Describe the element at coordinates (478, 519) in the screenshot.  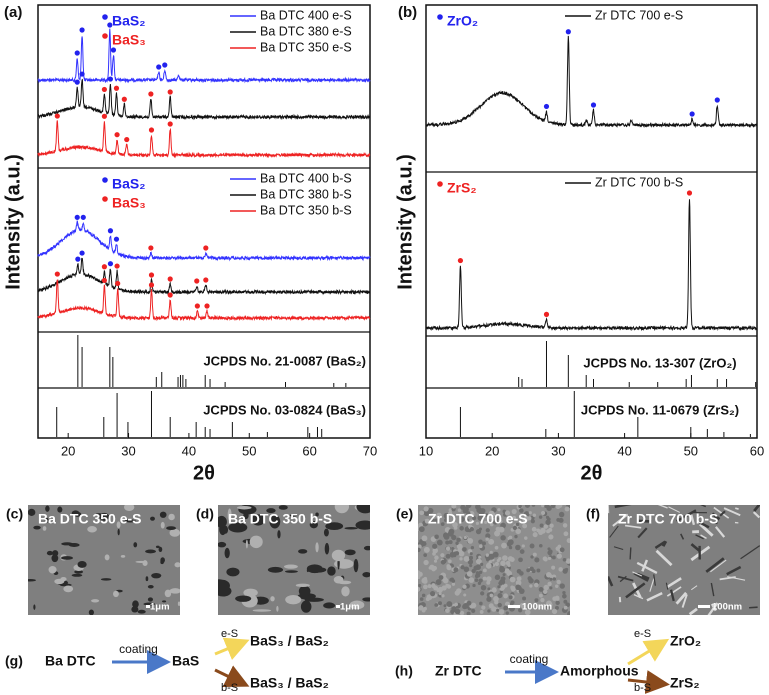
I see `image-title: Zr DTC 700 e-S` at that location.